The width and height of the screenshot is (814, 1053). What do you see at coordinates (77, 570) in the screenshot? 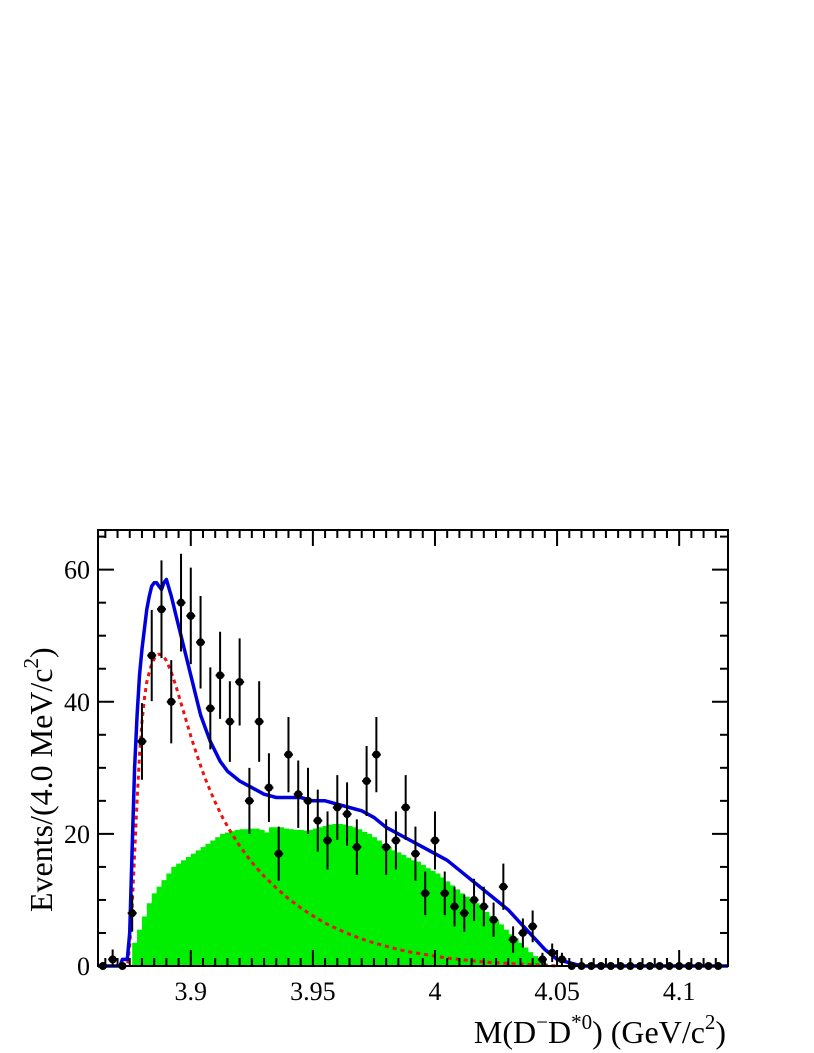
I see `y-tick-label: 60` at bounding box center [77, 570].